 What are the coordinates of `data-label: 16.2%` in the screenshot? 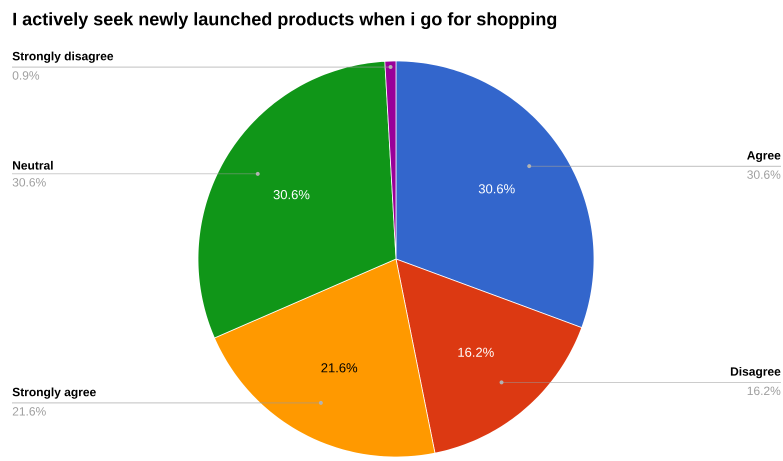 It's located at (476, 352).